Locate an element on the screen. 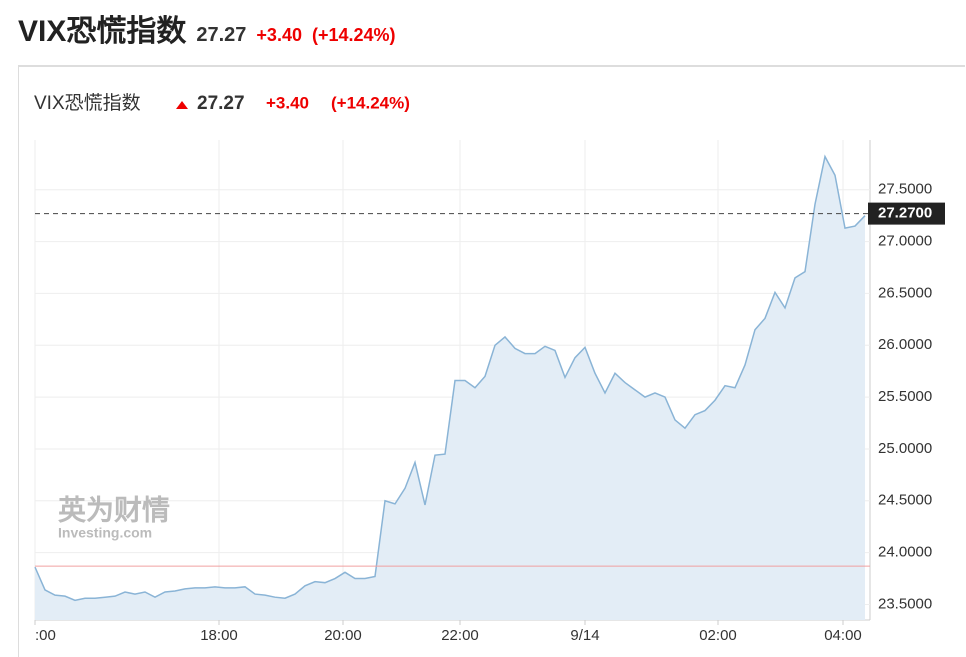 This screenshot has width=966, height=657. up-arrow is located at coordinates (182, 105).